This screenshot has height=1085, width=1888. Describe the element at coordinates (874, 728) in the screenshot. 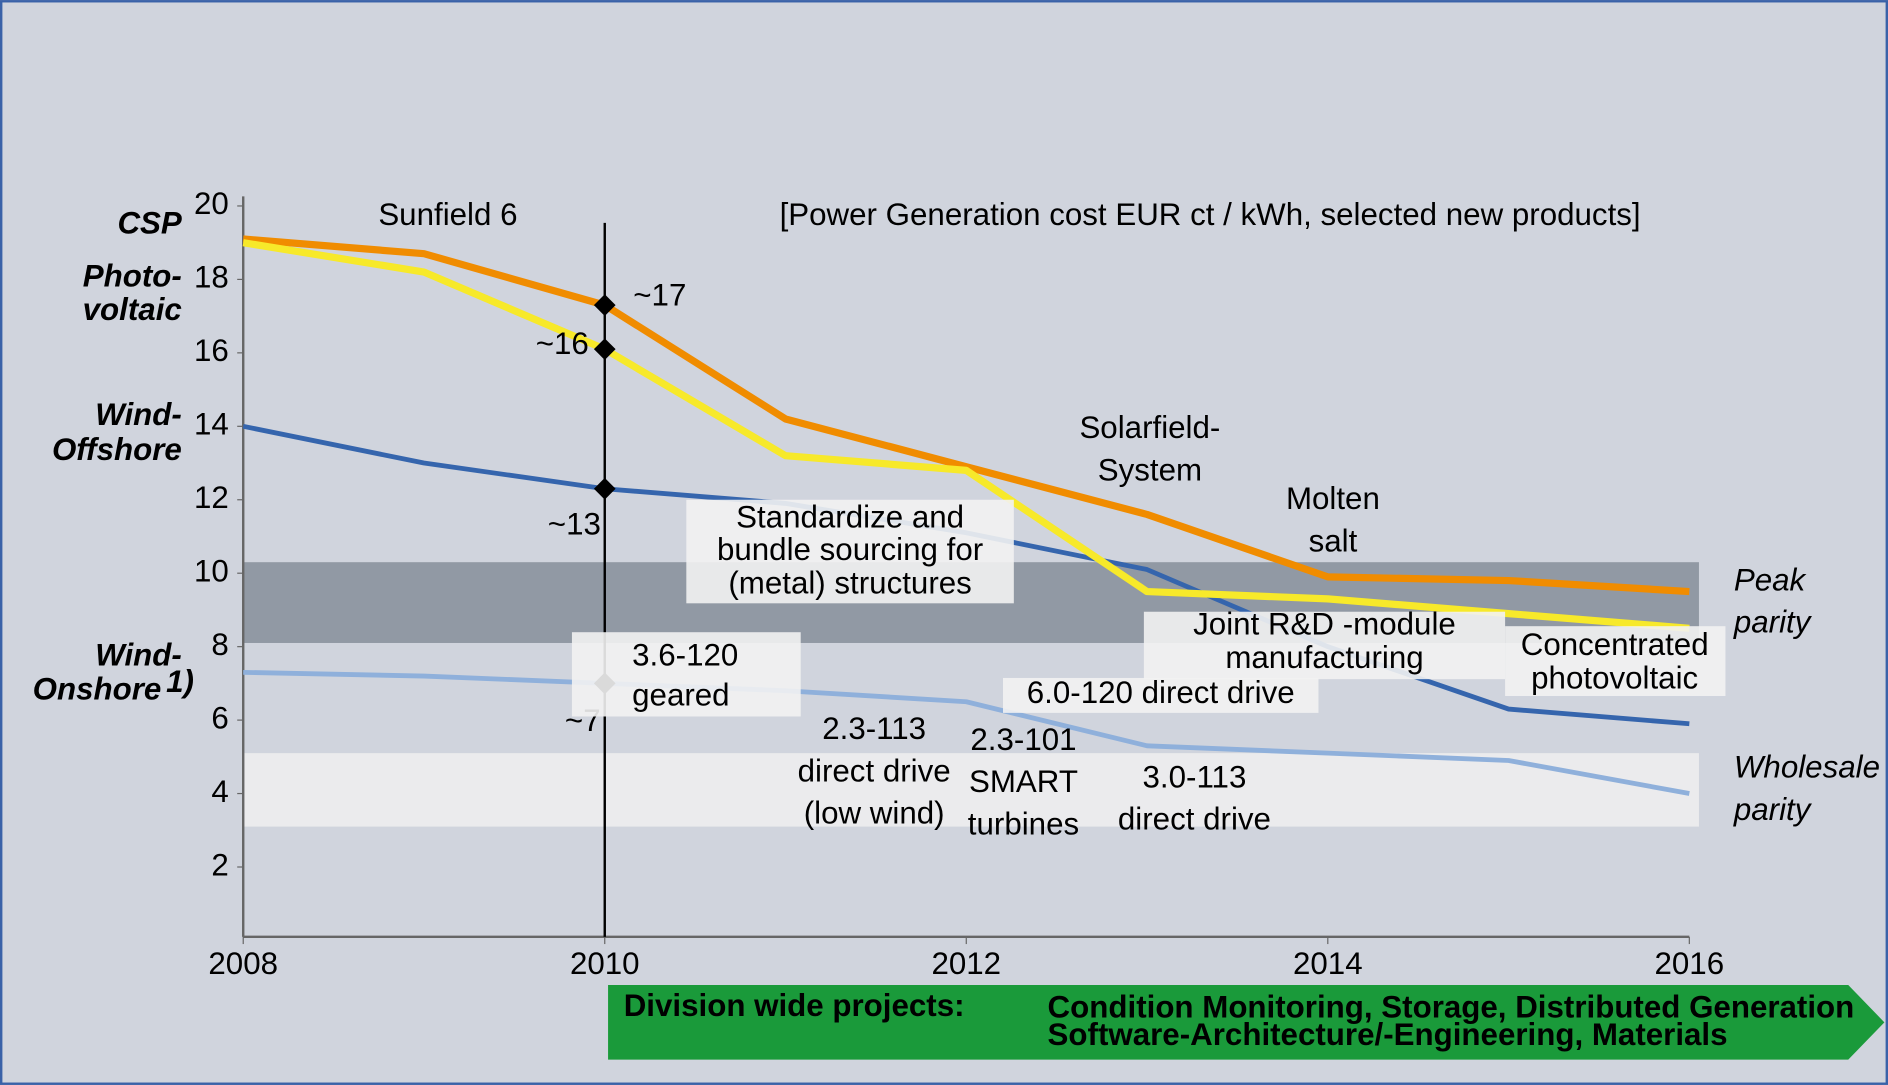

I see `annotation: 2.3-113` at that location.